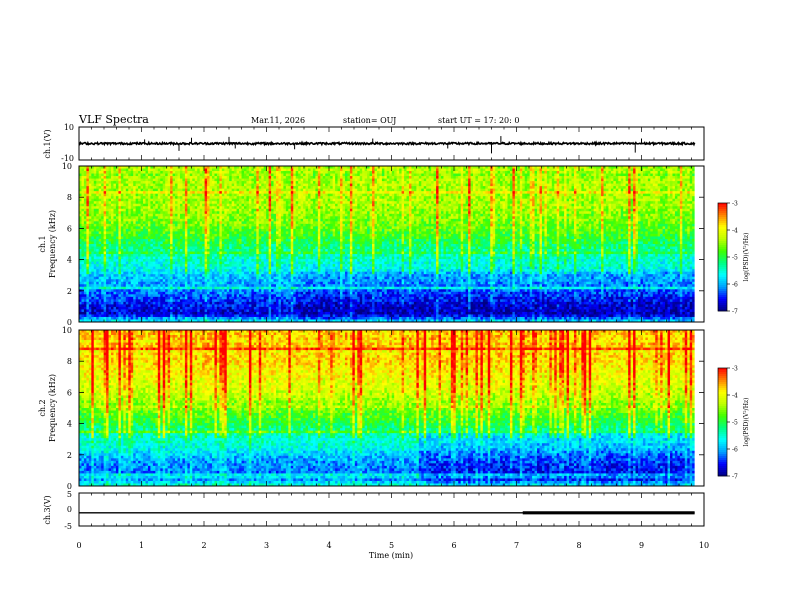 This screenshot has width=792, height=612. Describe the element at coordinates (387, 143) in the screenshot. I see `waveform-line` at that location.